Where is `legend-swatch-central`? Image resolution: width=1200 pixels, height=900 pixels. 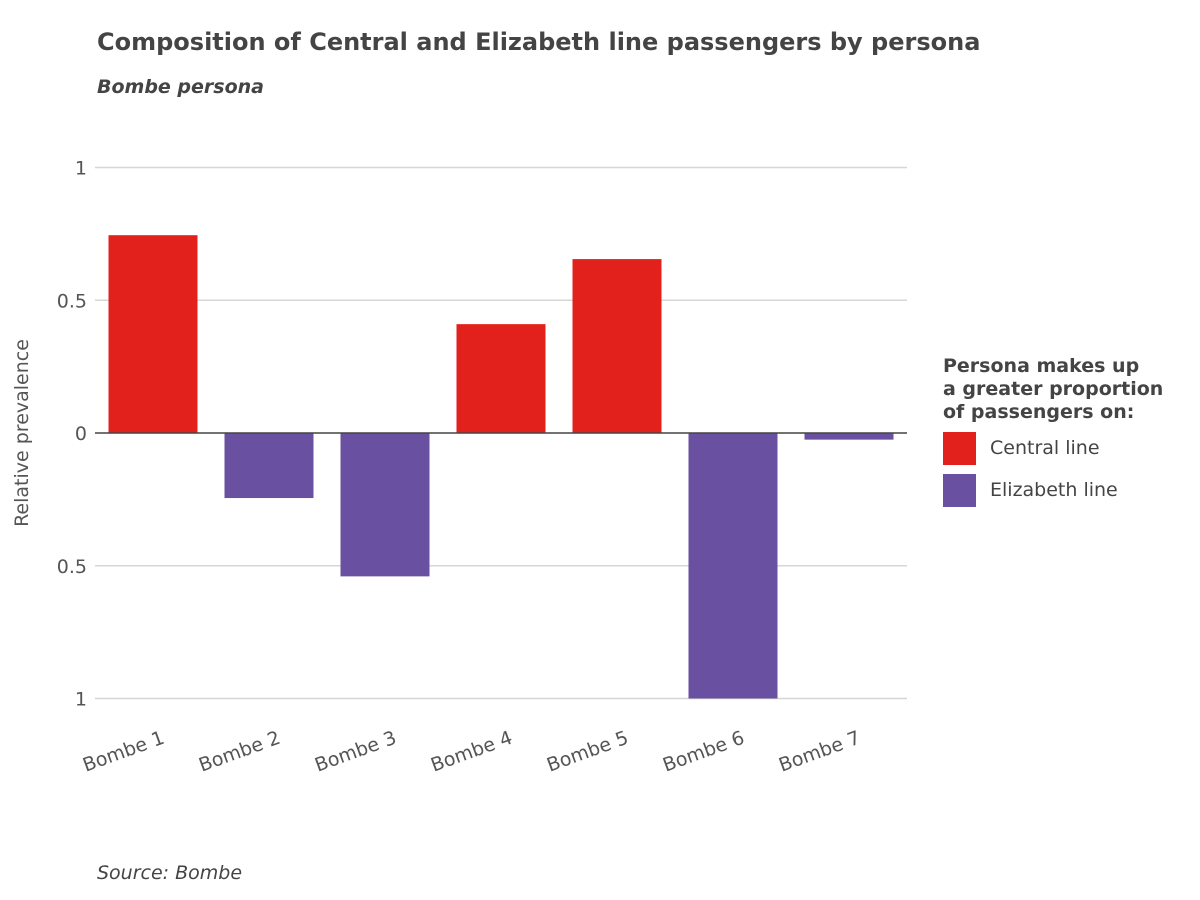 legend-swatch-central is located at coordinates (959, 448).